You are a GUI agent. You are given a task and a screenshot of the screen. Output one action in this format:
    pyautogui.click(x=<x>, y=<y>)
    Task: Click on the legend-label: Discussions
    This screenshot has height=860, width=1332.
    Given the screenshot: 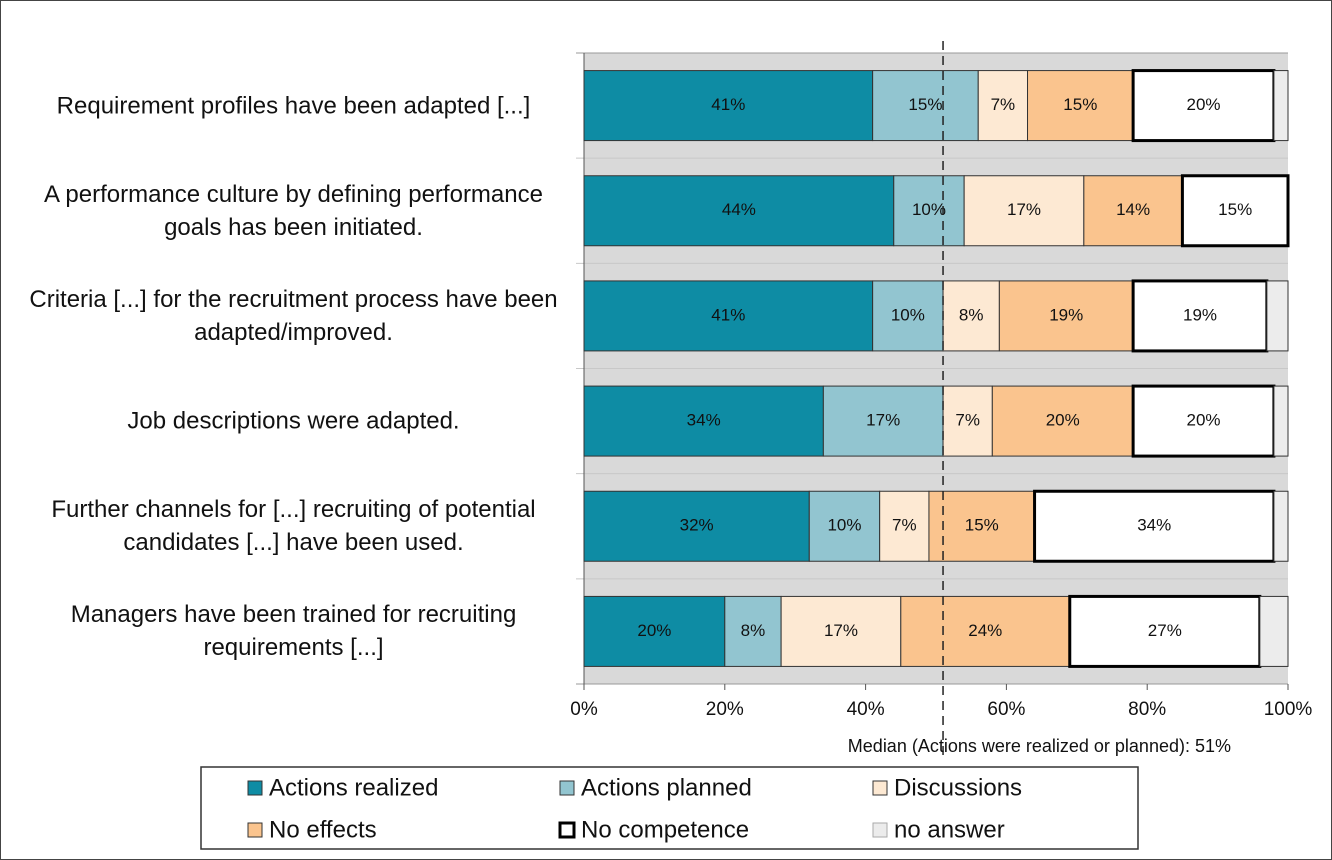 What is the action you would take?
    pyautogui.click(x=958, y=787)
    